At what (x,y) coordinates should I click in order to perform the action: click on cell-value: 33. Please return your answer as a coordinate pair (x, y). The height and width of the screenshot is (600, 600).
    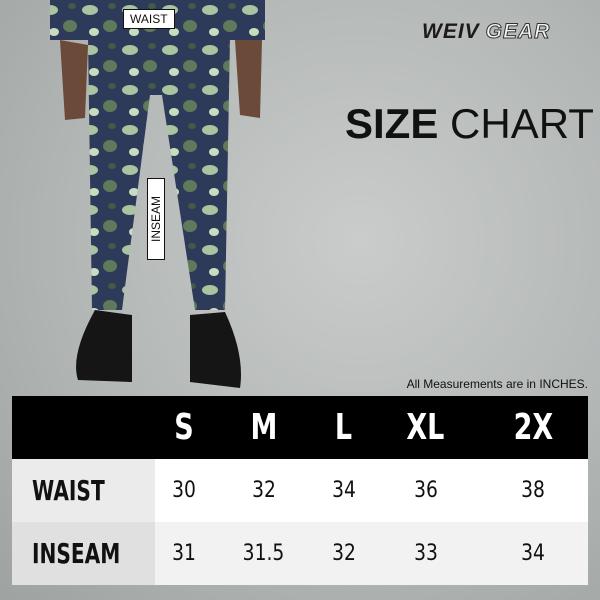
    Looking at the image, I should click on (425, 553).